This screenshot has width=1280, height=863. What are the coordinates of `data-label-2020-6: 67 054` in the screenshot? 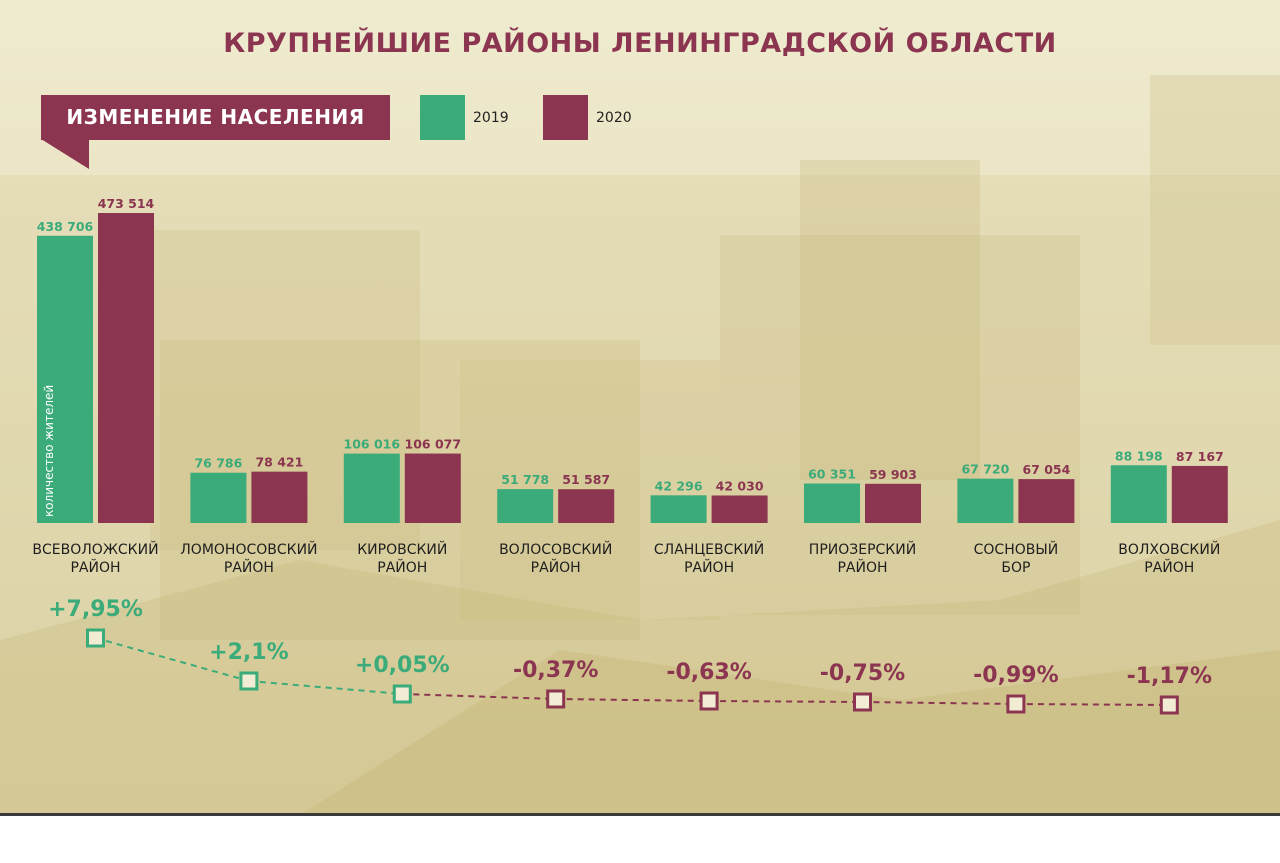 It's located at (1046, 469).